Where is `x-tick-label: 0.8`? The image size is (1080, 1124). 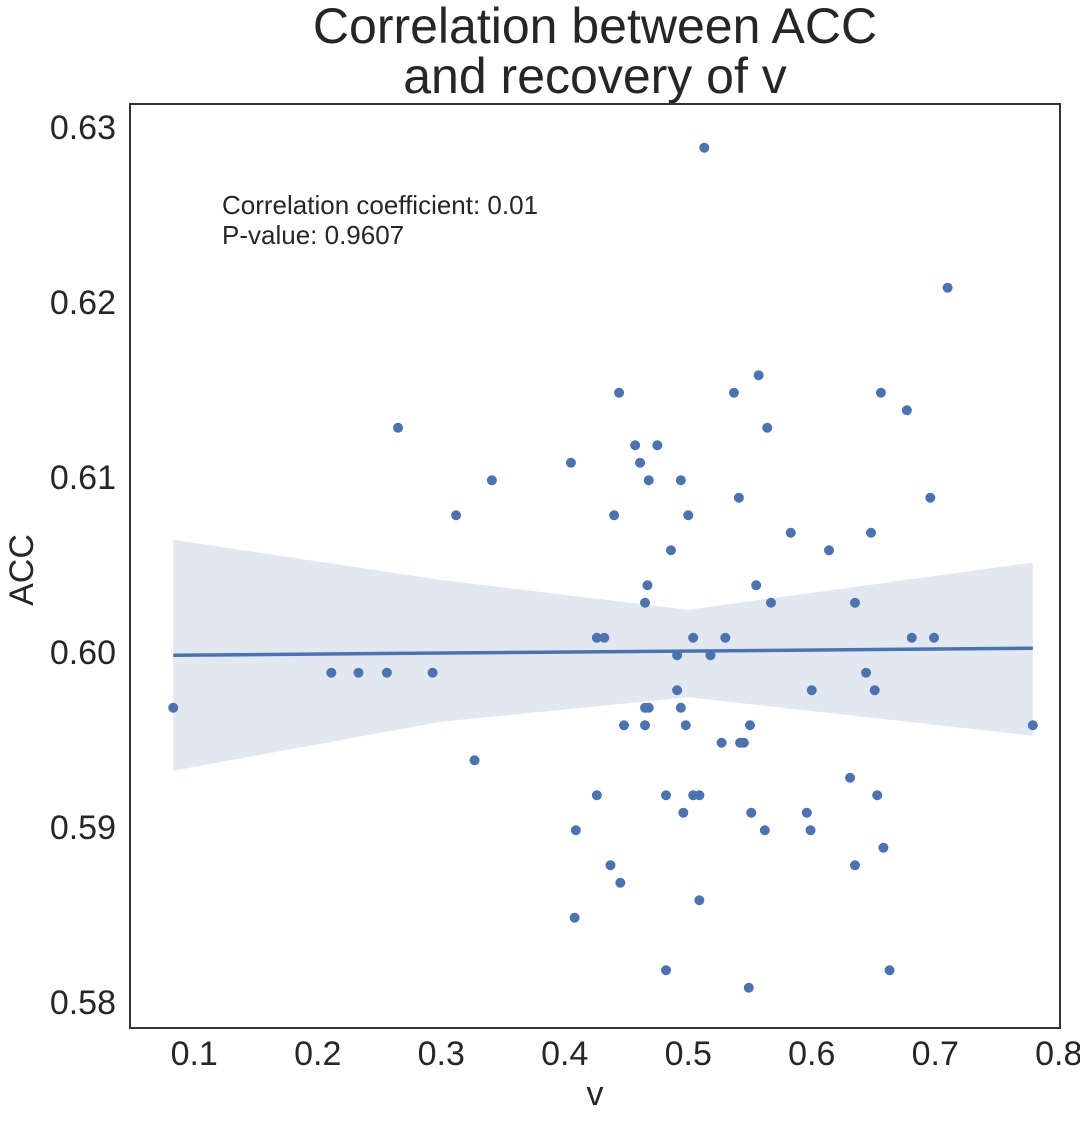 x-tick-label: 0.8 is located at coordinates (1057, 1054).